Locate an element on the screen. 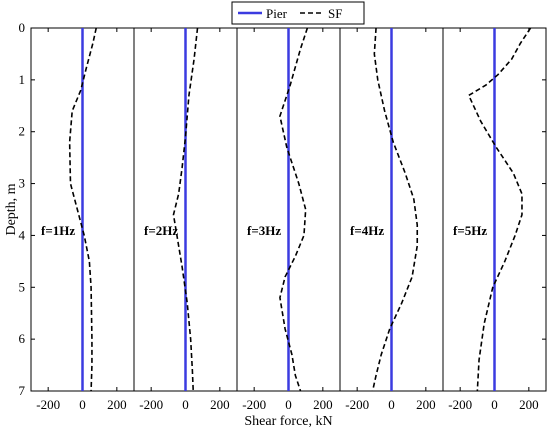  panel-label: f=3Hz is located at coordinates (264, 230).